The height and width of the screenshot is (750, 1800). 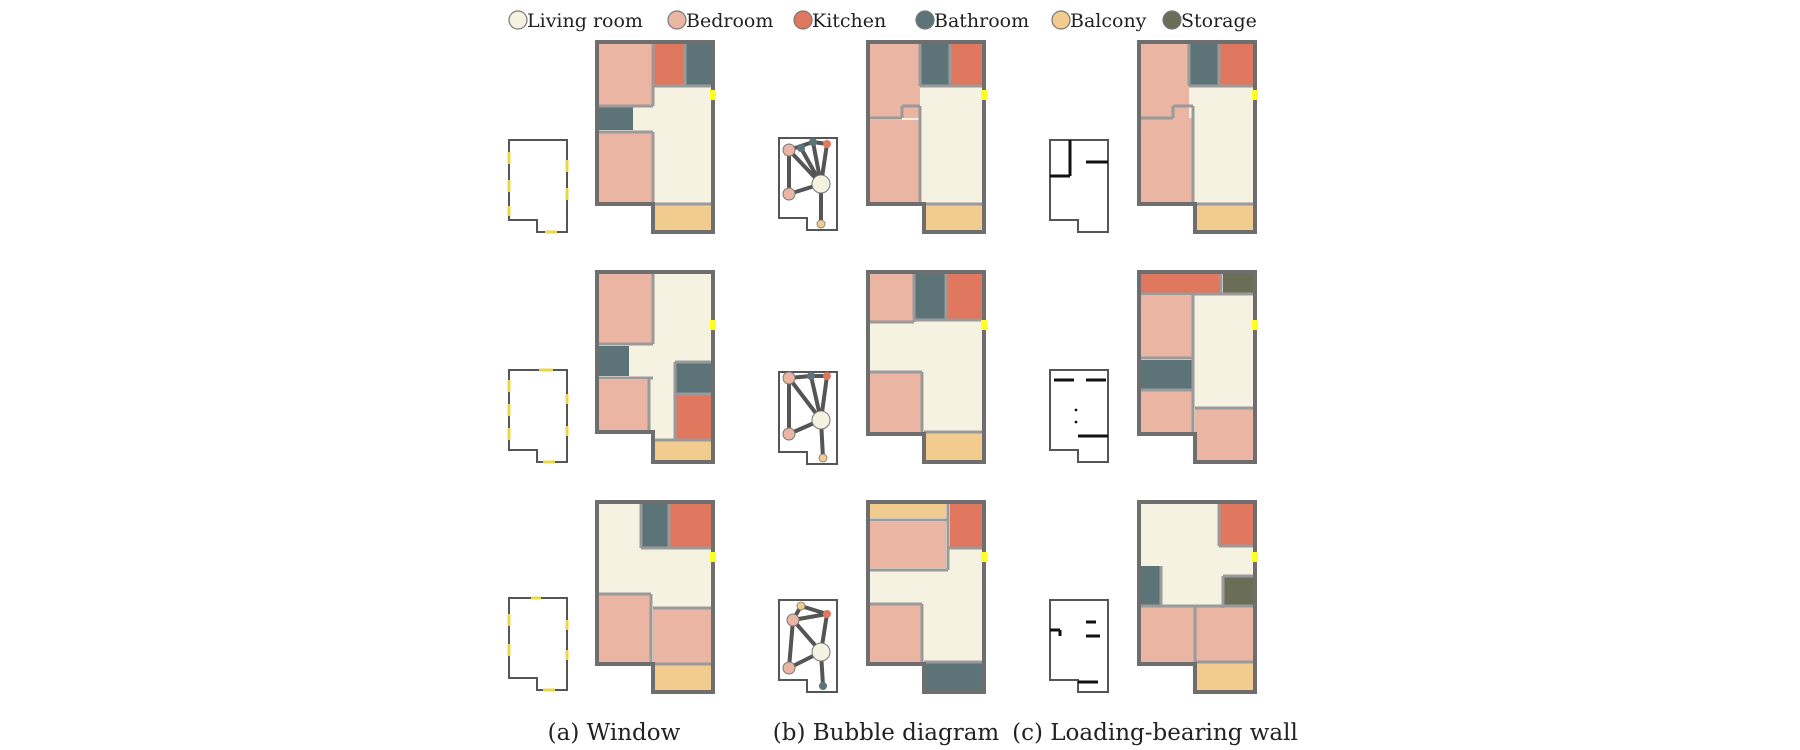 I want to click on legend-item-storage: Storage, so click(x=1209, y=21).